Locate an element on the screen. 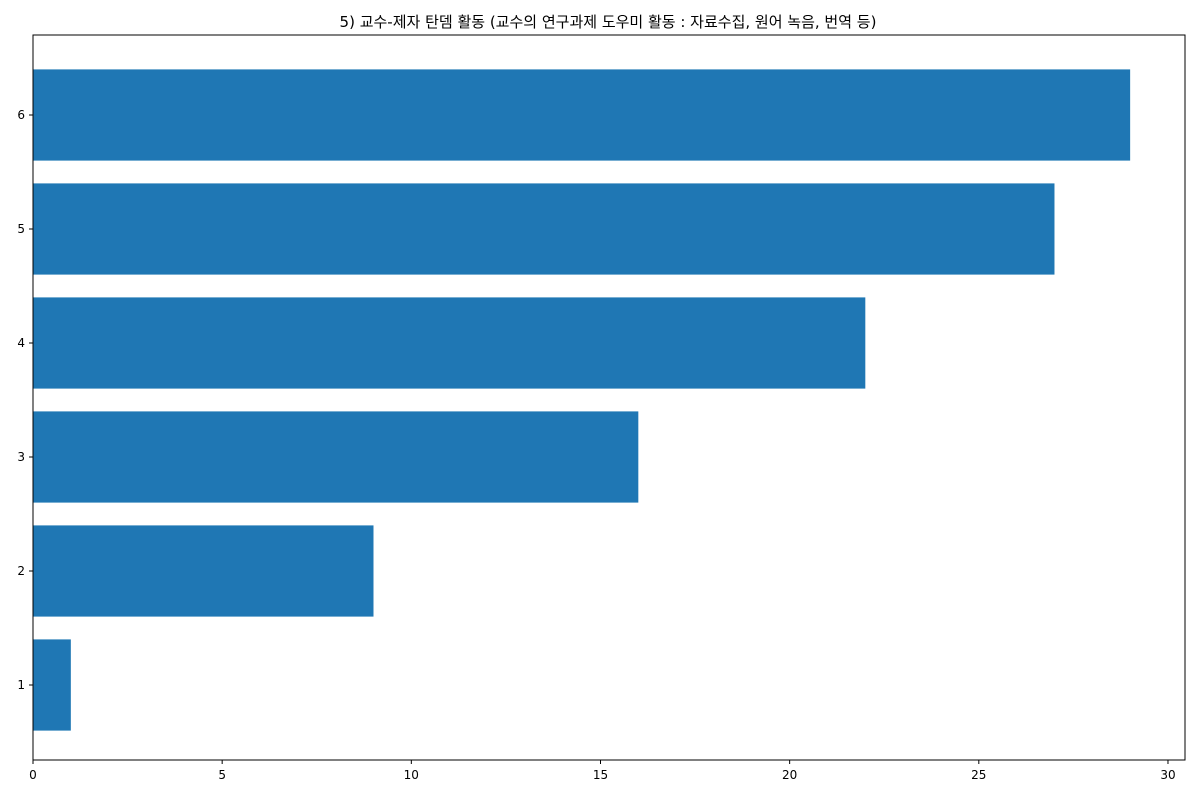 This screenshot has height=800, width=1200. x-axis: 0 5 10 15 20 25 30 is located at coordinates (602, 771).